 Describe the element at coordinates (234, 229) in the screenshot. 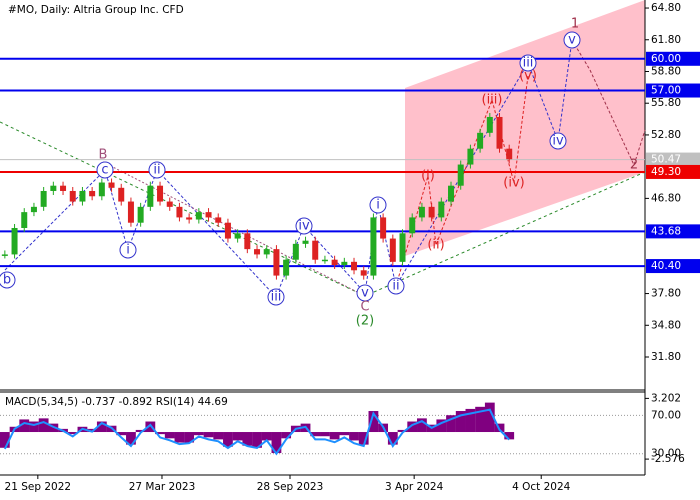

I see `wave-line` at that location.